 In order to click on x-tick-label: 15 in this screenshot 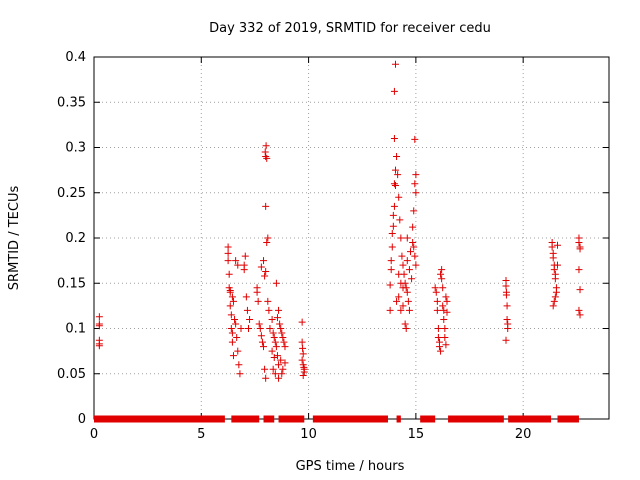, I will do `click(416, 434)`.